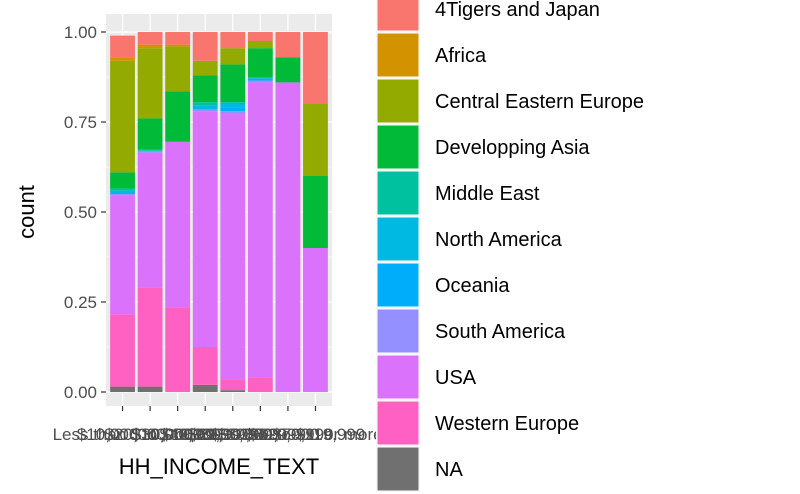  Describe the element at coordinates (507, 424) in the screenshot. I see `legend-label: Western Europe` at that location.